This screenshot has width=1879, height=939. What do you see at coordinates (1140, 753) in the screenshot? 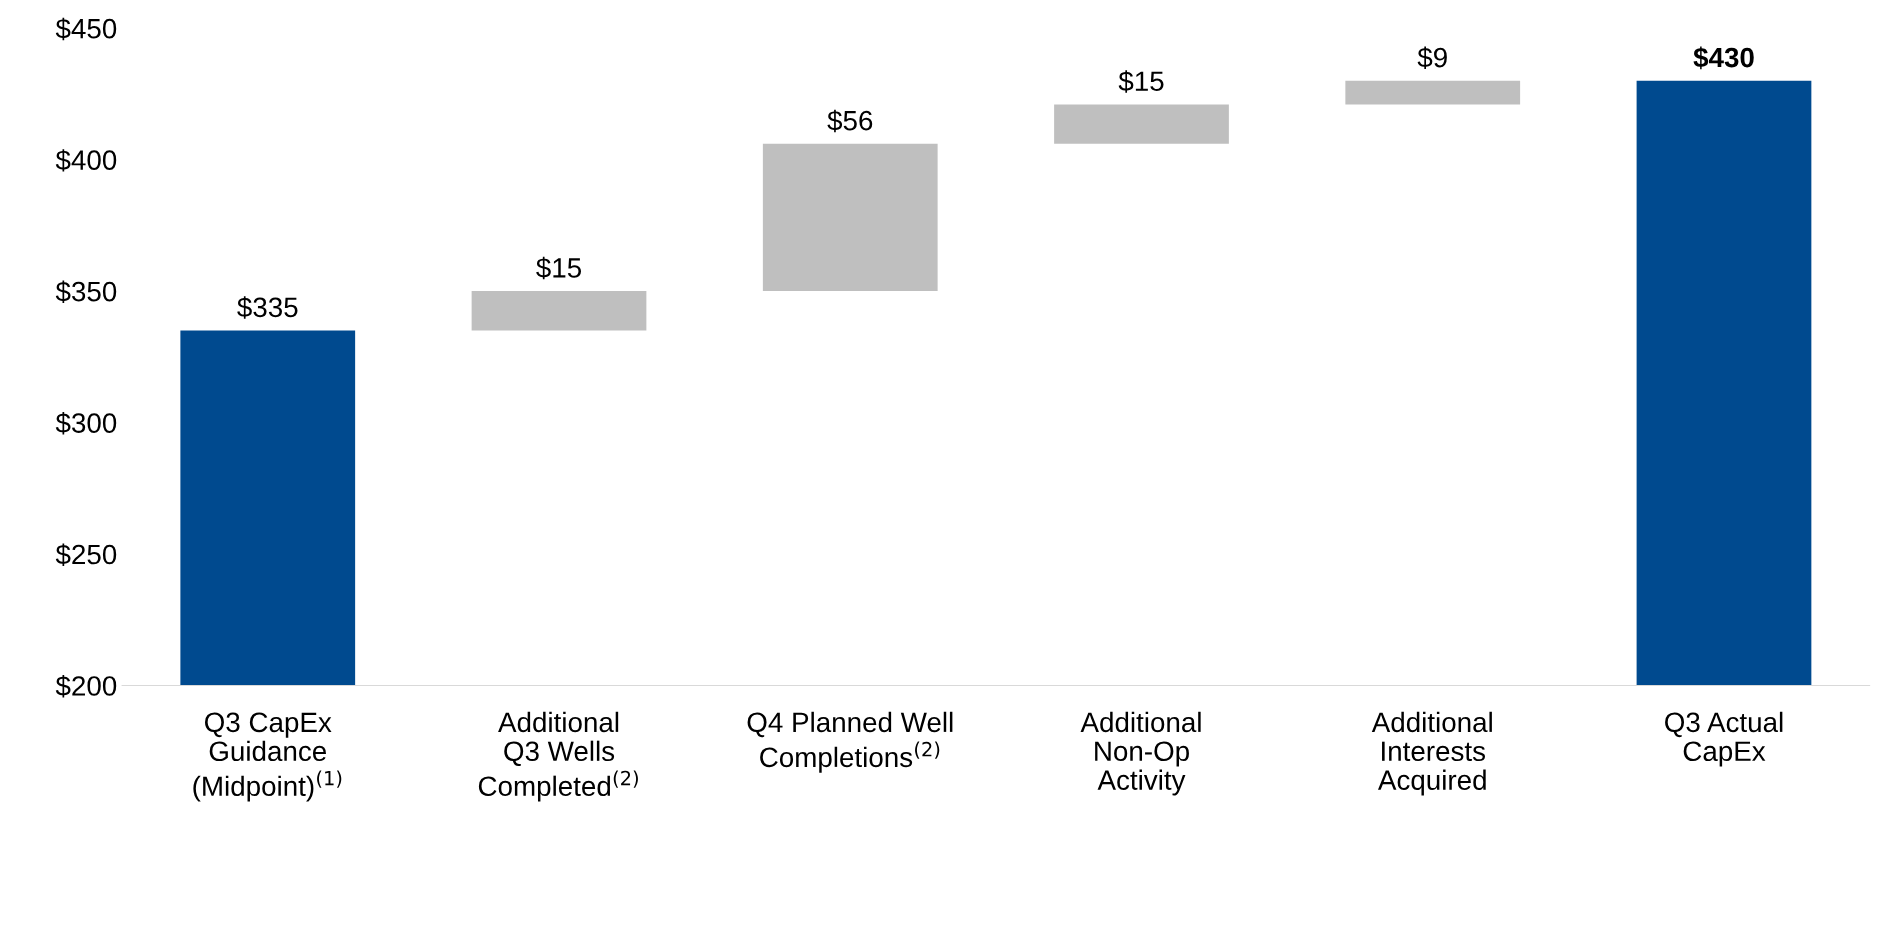
I see `x-tick-label: Additional Non-Op Activity` at bounding box center [1140, 753].